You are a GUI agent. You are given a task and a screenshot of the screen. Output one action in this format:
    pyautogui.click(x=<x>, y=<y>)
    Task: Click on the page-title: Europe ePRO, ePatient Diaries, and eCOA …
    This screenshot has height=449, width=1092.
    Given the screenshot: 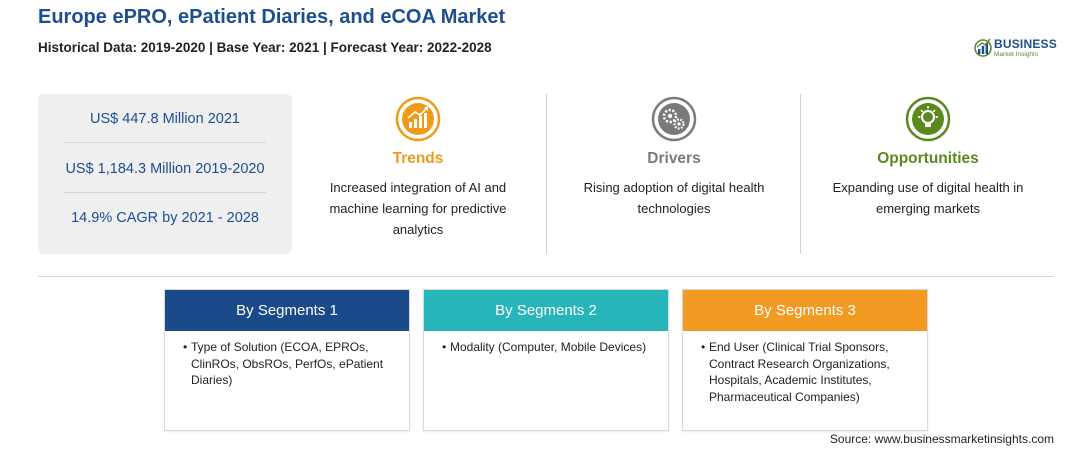 What is the action you would take?
    pyautogui.click(x=272, y=17)
    